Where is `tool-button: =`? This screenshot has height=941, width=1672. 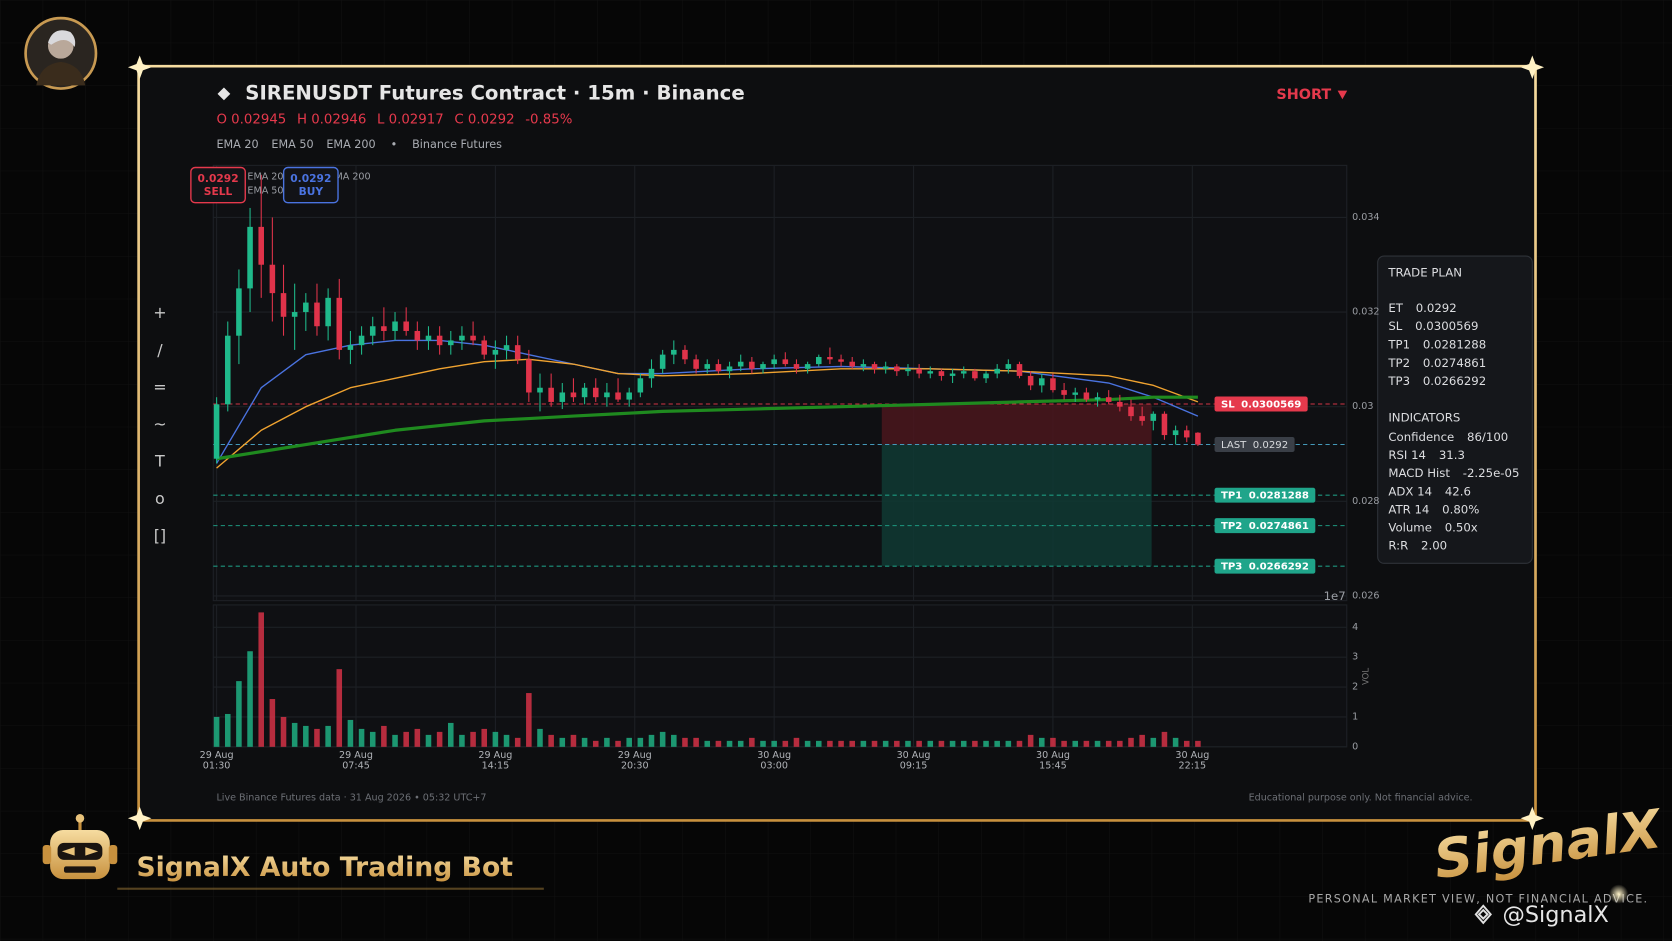 tool-button: = is located at coordinates (159, 386).